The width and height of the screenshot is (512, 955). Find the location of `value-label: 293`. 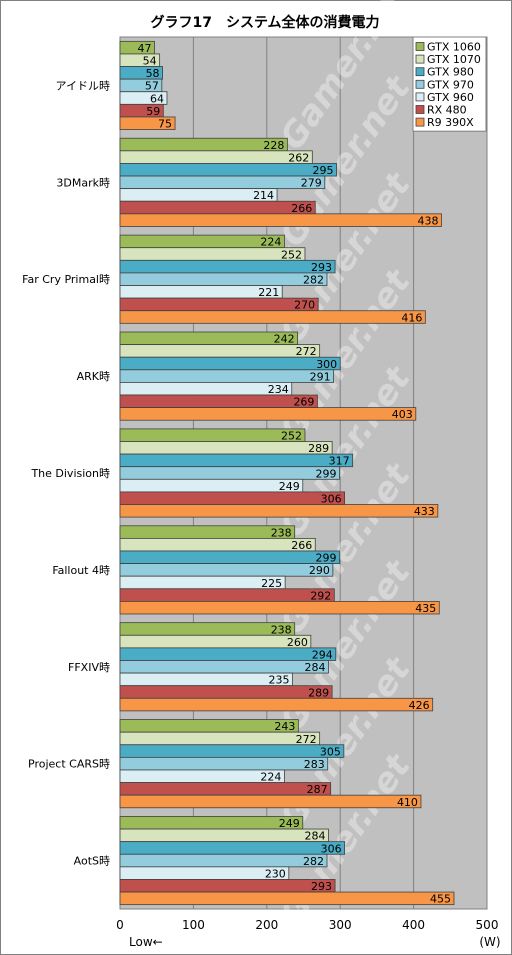

value-label: 293 is located at coordinates (321, 267).